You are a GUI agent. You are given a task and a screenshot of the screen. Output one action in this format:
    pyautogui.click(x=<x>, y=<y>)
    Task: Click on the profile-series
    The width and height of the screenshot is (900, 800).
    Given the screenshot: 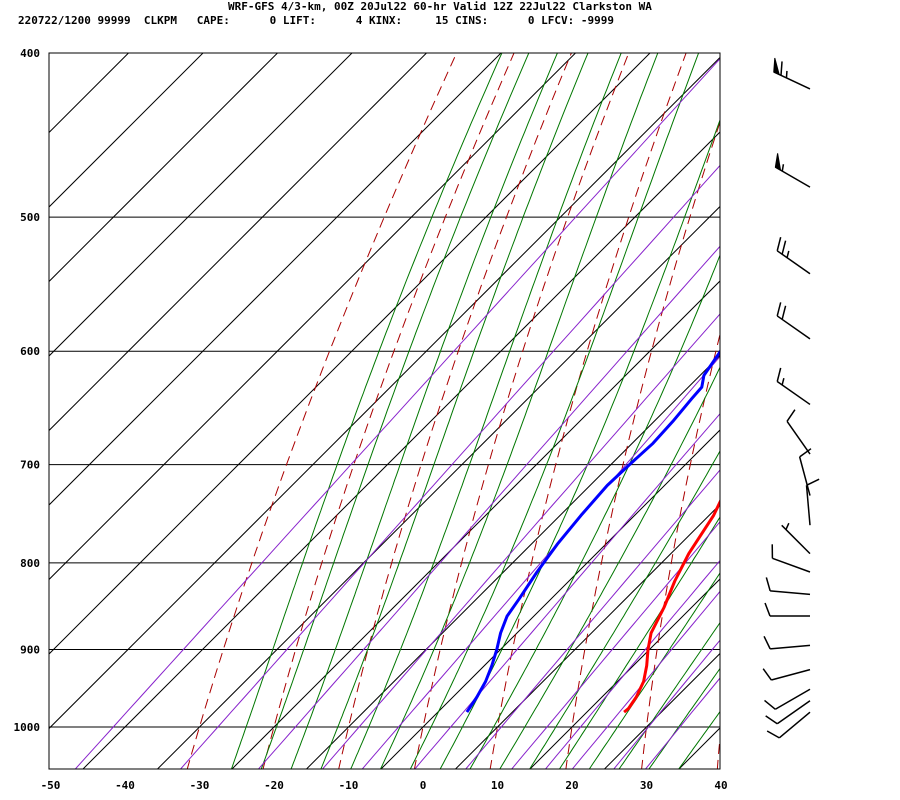 What is the action you would take?
    pyautogui.click(x=592, y=531)
    